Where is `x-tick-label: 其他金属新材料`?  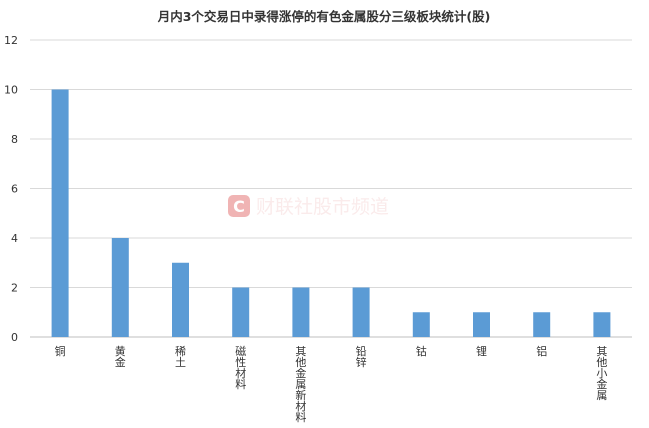 x-tick-label: 其他金属新材料 is located at coordinates (300, 384).